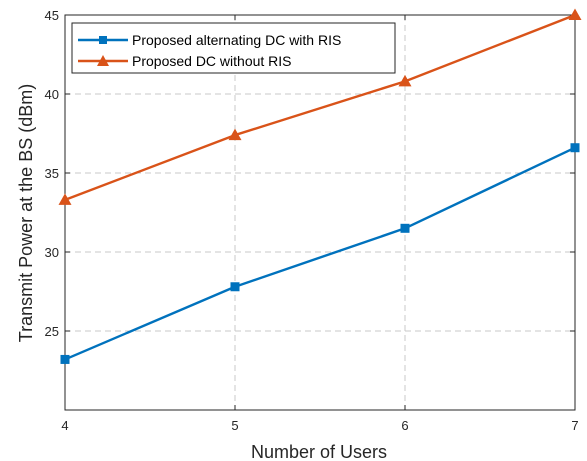  I want to click on x-tick-label: 5, so click(234, 425).